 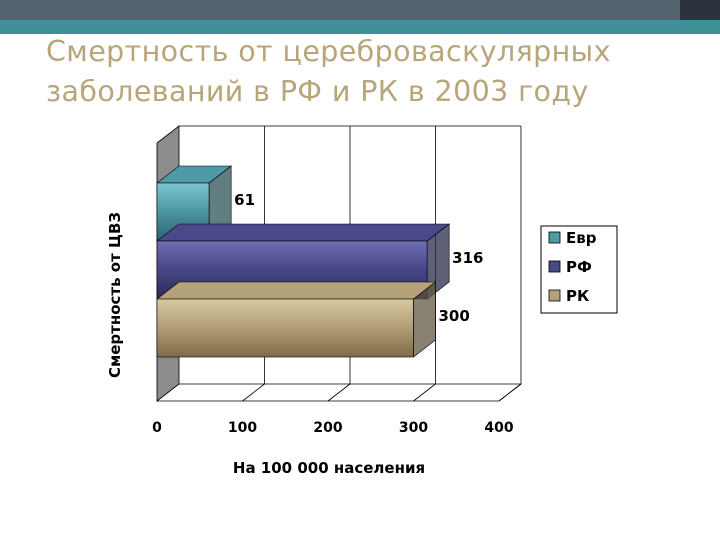 What do you see at coordinates (285, 328) in the screenshot?
I see `bar-front-face` at bounding box center [285, 328].